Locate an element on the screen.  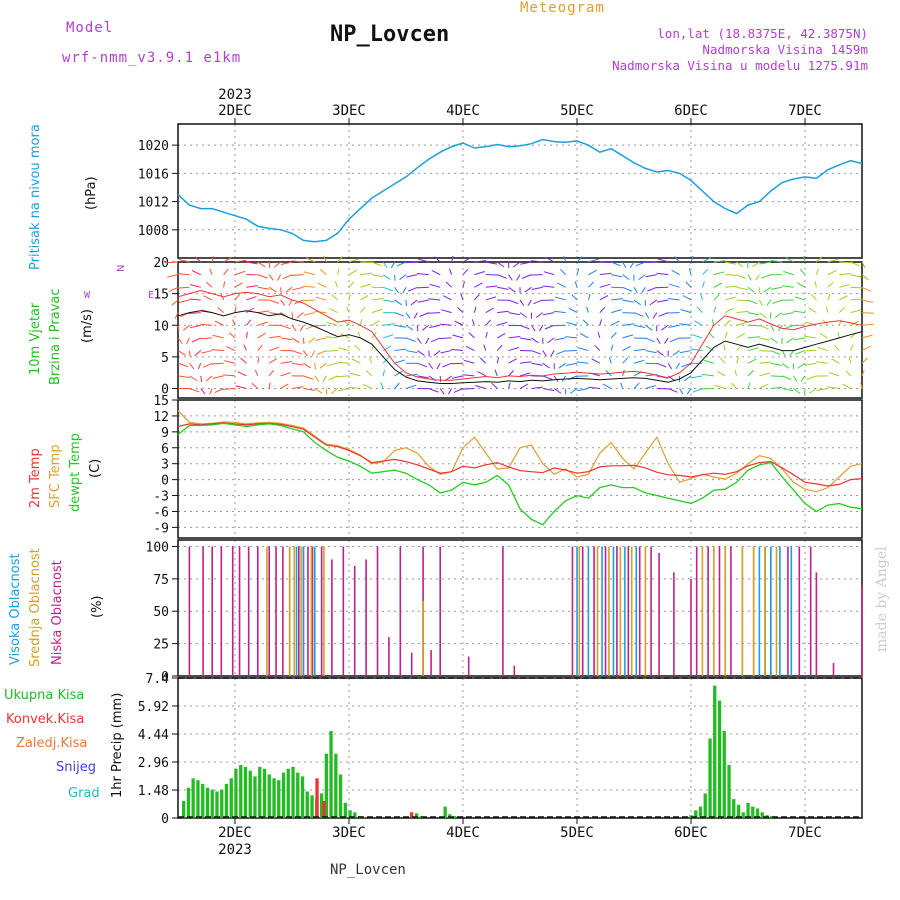
ytick-label-4-5: 7.4 is located at coordinates (158, 679).